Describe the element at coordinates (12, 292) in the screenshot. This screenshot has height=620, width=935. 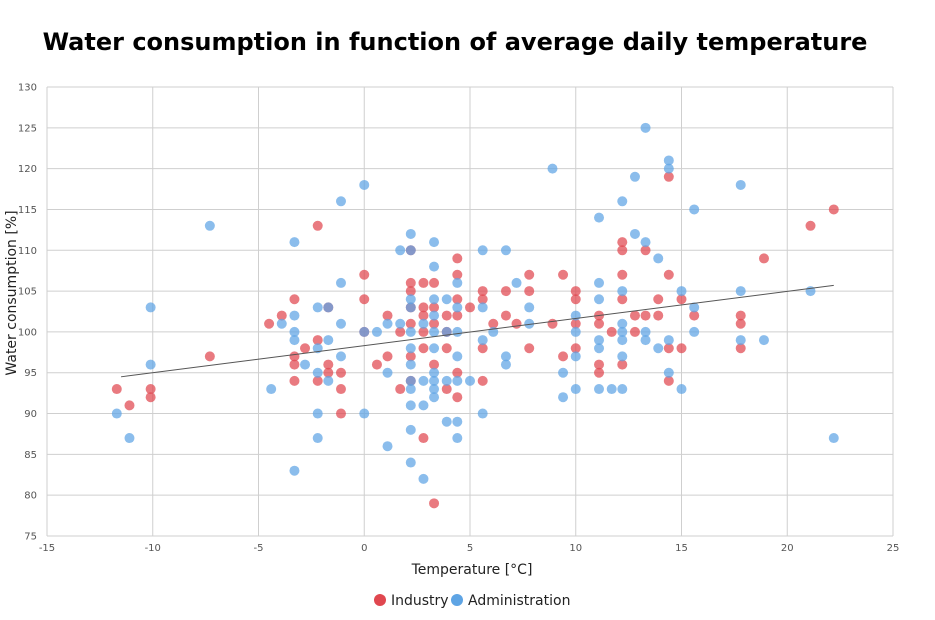
I see `y-axis-label: Water consumption [%]` at that location.